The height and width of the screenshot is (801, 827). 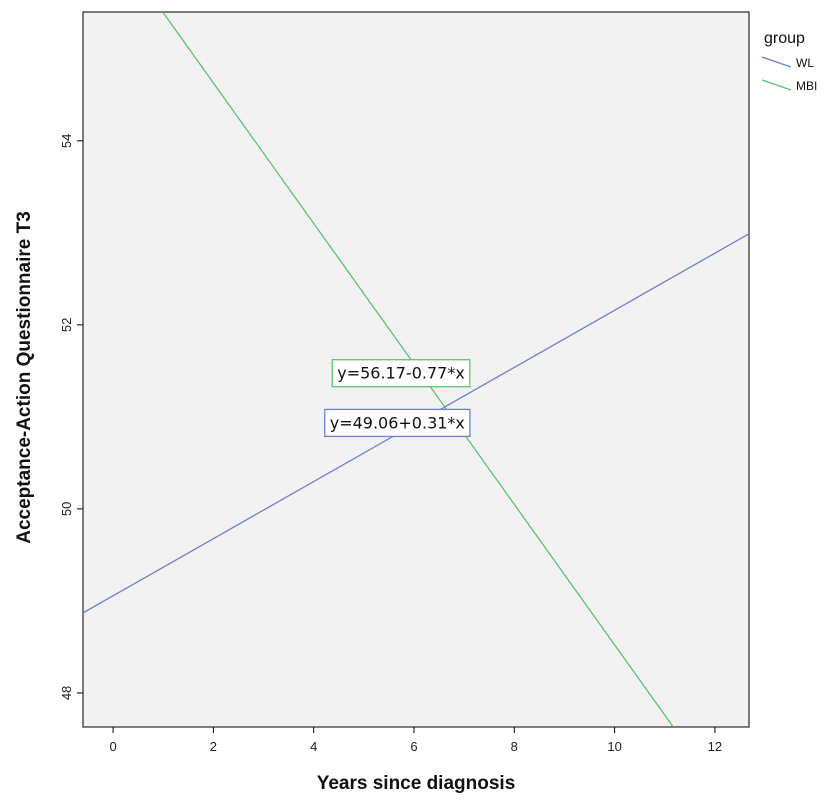 I want to click on legend-swatch-mbi, so click(x=776, y=85).